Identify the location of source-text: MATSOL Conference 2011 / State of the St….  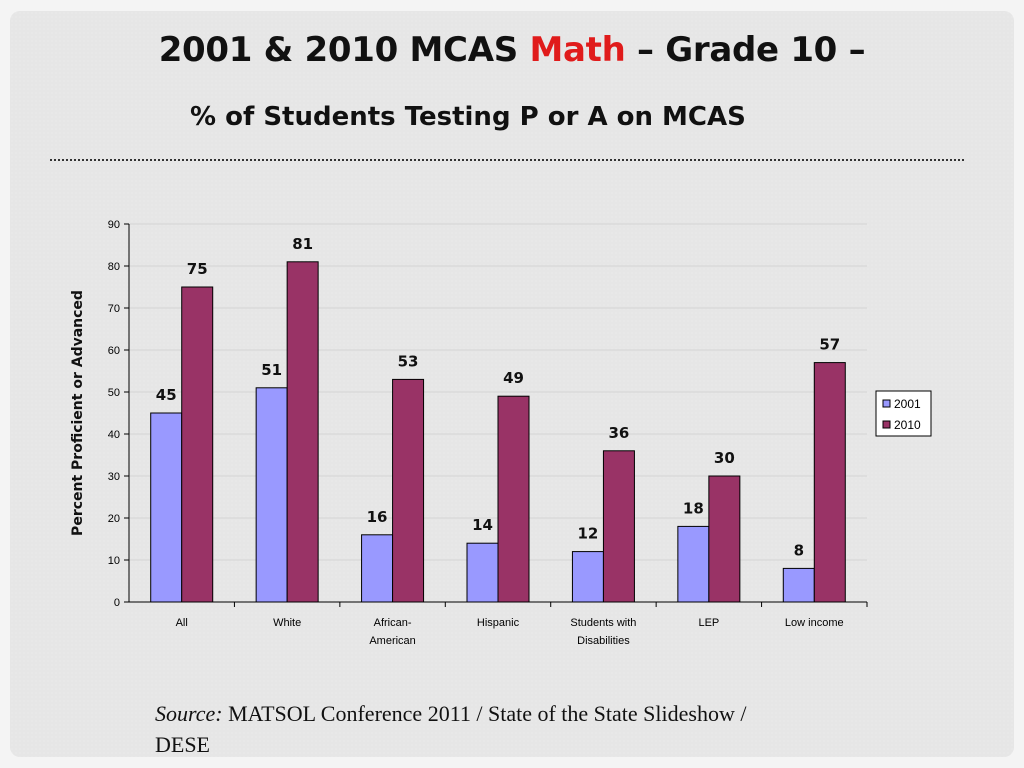
(451, 729).